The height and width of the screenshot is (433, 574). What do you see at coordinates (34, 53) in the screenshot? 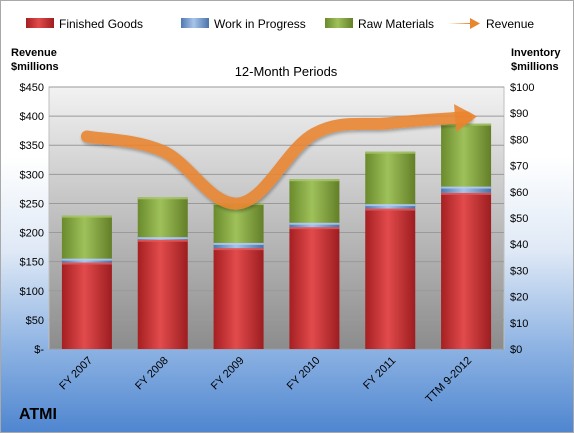
I see `y-left-title-line1: Revenue` at bounding box center [34, 53].